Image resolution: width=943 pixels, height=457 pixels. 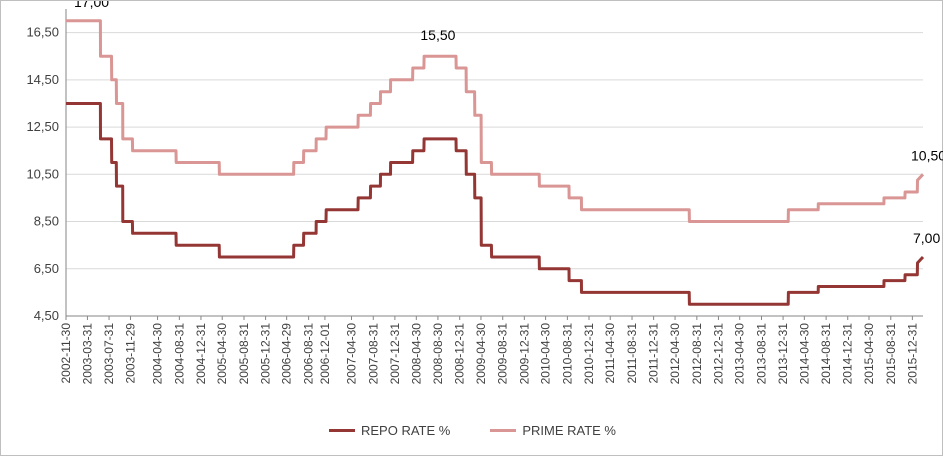 I want to click on y-tick-label: 16,50, so click(x=42, y=32).